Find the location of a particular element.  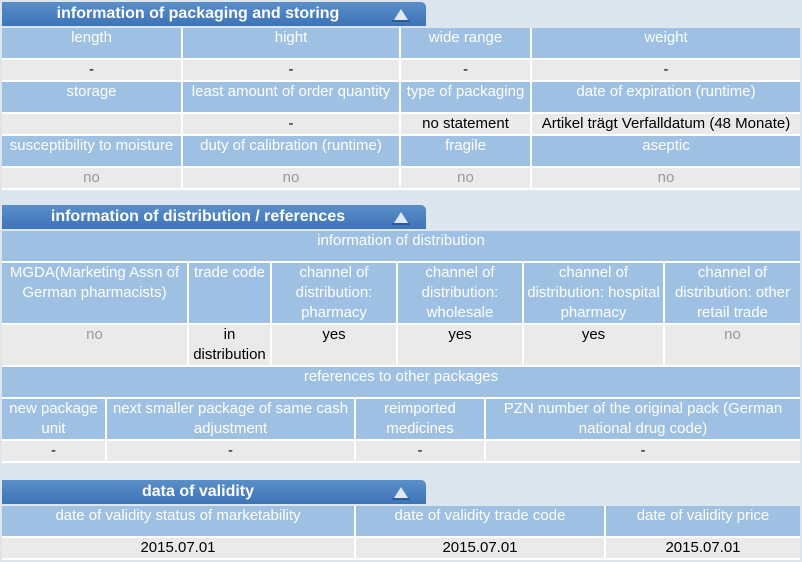

header-type-of-packaging: type of packaging is located at coordinates (466, 97).